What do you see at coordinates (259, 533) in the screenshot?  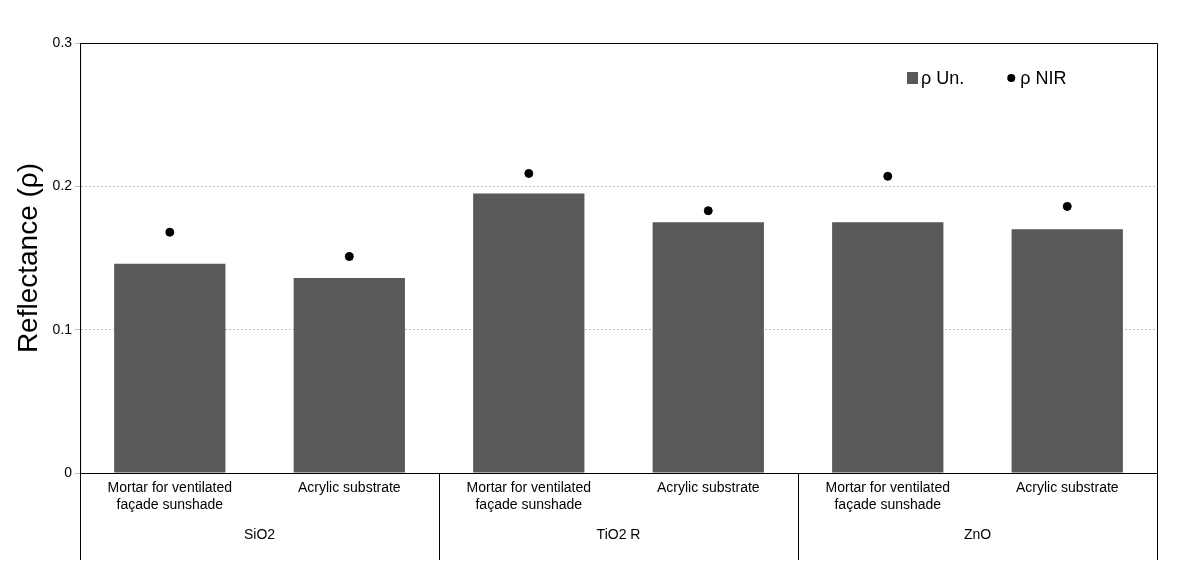 I see `text: SiO2` at bounding box center [259, 533].